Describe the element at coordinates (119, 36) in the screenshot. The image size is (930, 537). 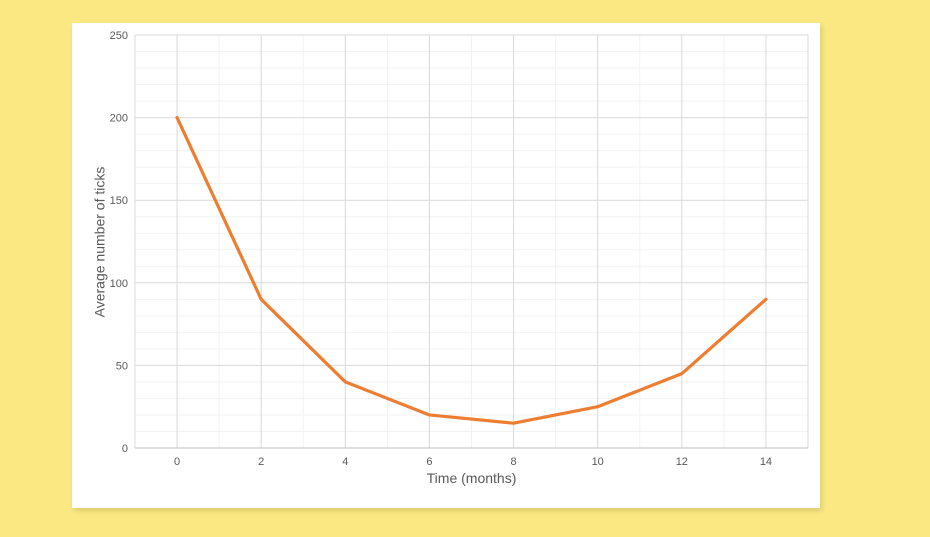
I see `y-tick-label: 250` at that location.